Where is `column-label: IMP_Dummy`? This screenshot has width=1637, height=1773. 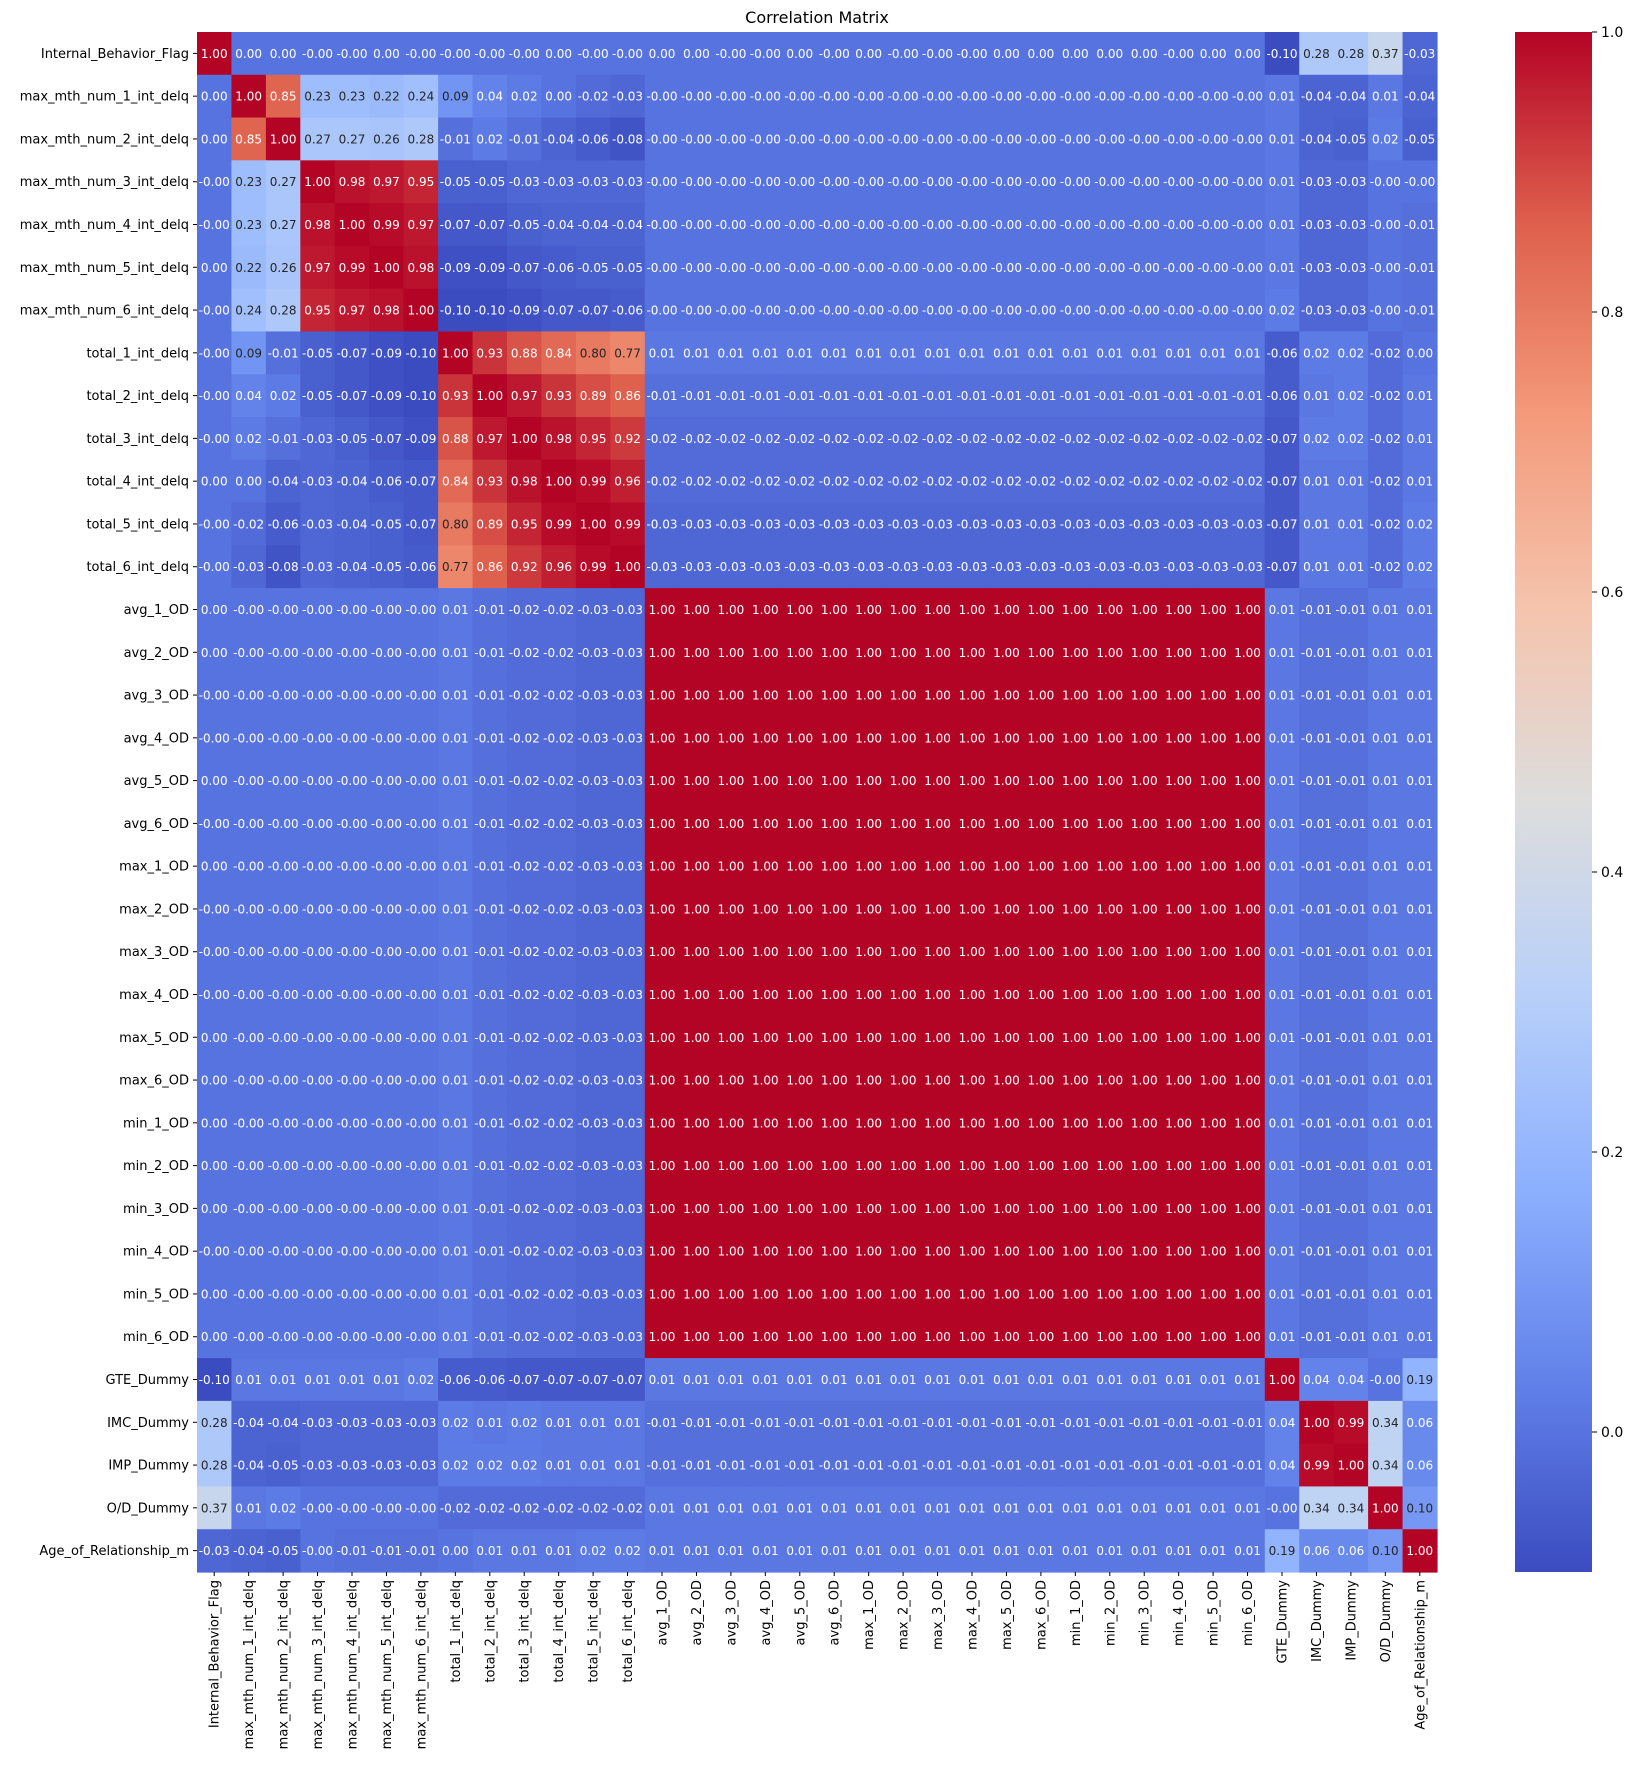 column-label: IMP_Dummy is located at coordinates (1351, 1620).